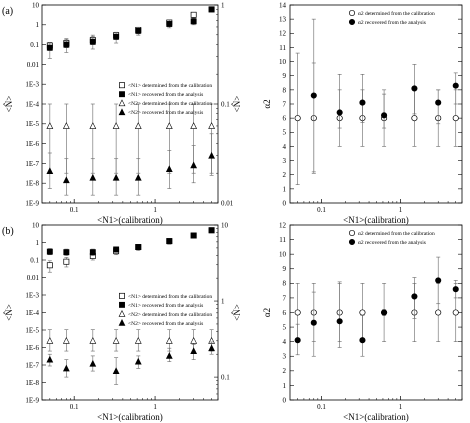 Image resolution: width=470 pixels, height=423 pixels. Describe the element at coordinates (285, 371) in the screenshot. I see `y-tick-label: 2` at that location.